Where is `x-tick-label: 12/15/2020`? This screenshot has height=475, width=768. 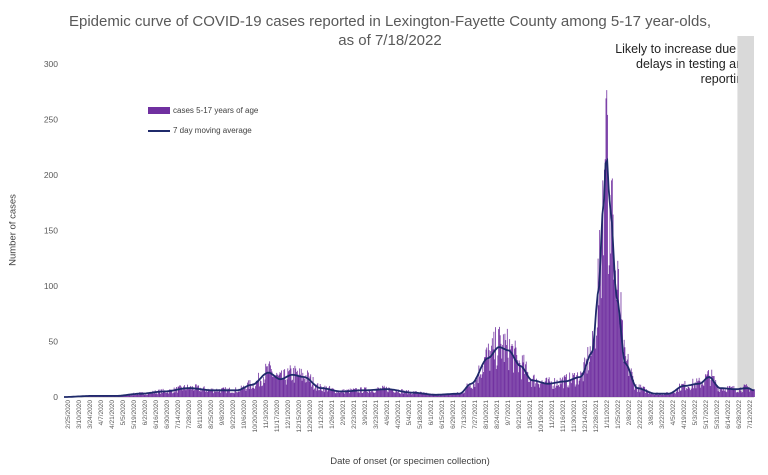 x-tick-label: 12/15/2020 is located at coordinates (299, 416).